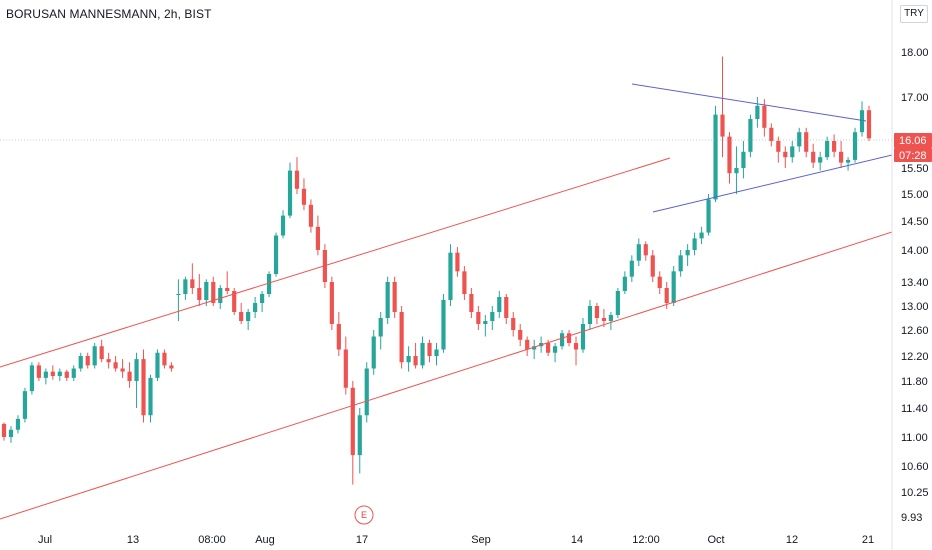  Describe the element at coordinates (914, 14) in the screenshot. I see `currency-button: TRY` at that location.